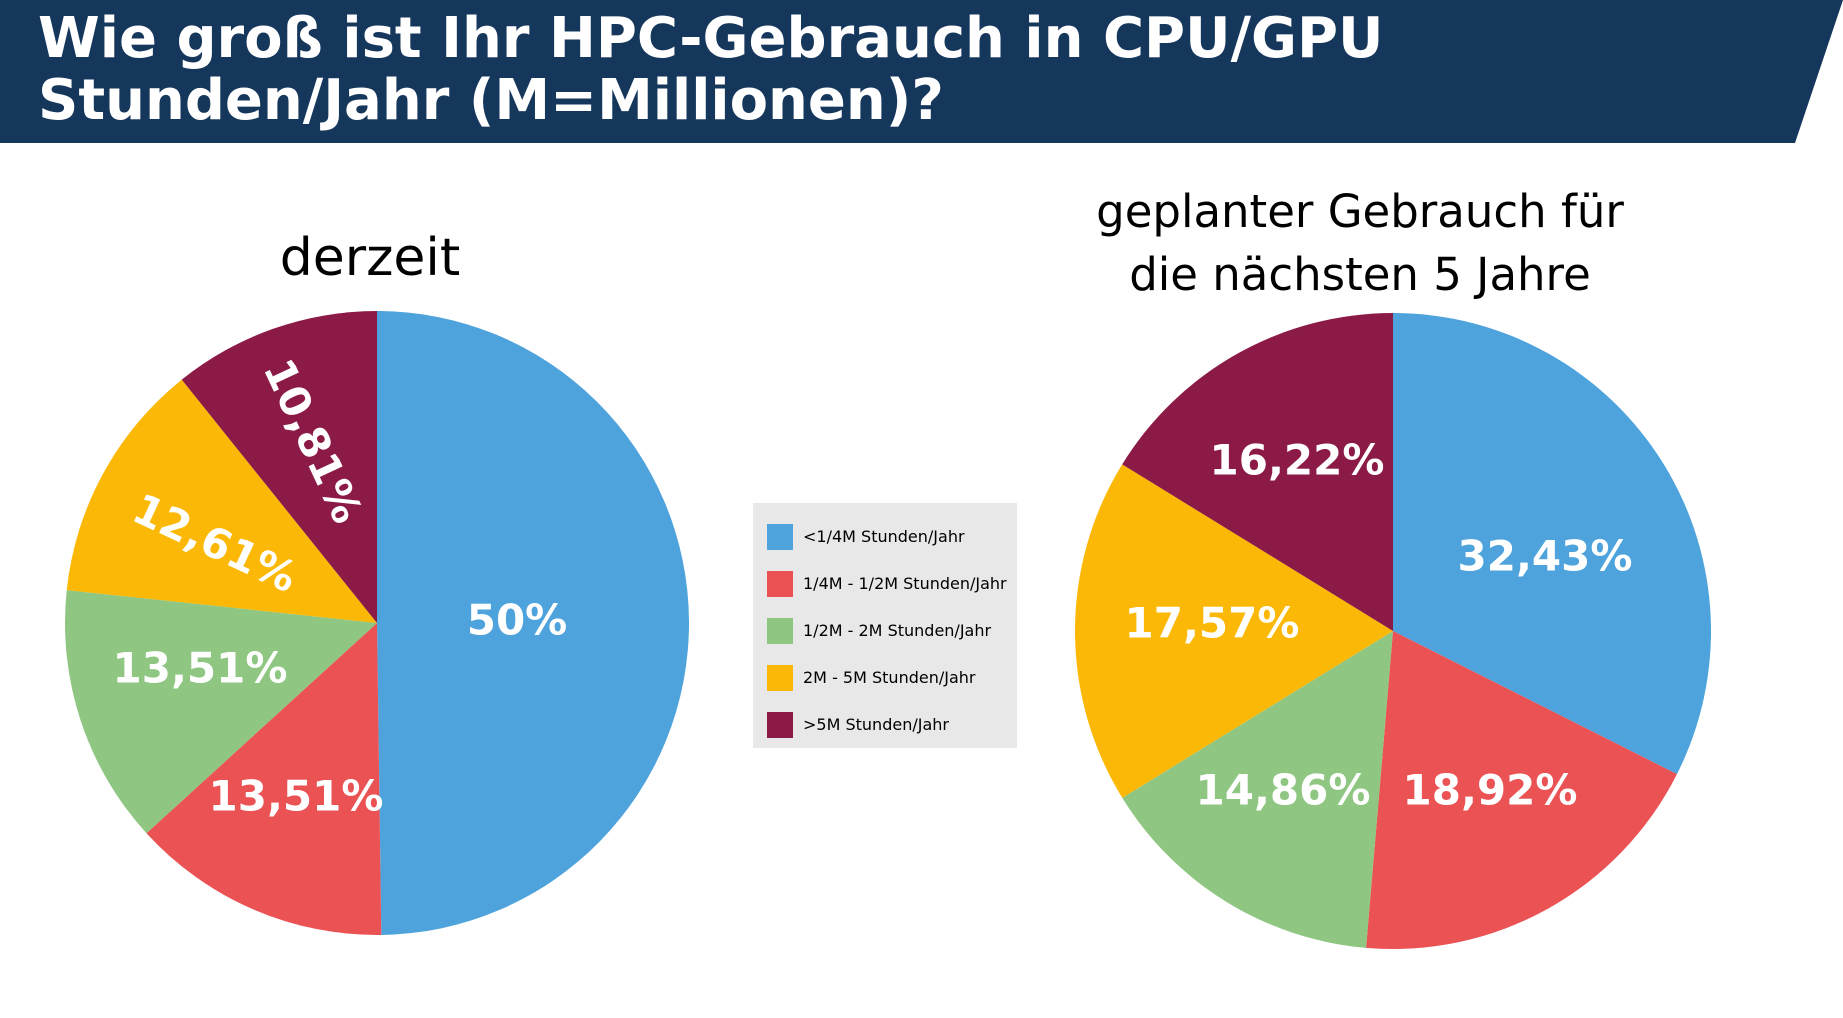 This screenshot has height=1018, width=1843. Describe the element at coordinates (1490, 790) in the screenshot. I see `planned-data-label: 18,92%` at that location.